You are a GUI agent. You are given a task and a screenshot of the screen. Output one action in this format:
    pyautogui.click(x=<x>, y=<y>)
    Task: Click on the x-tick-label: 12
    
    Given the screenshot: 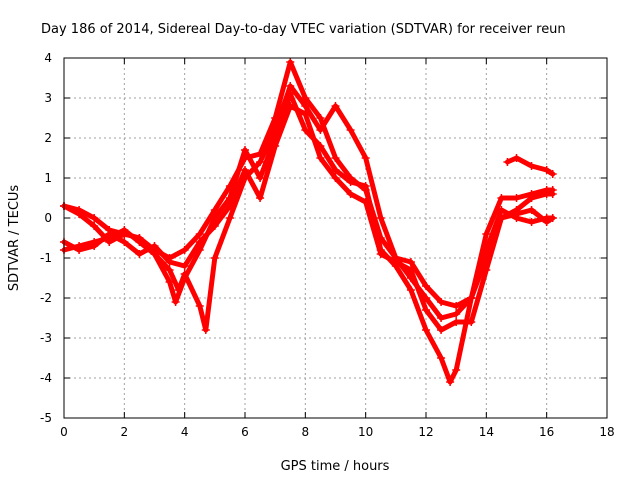 What is the action you would take?
    pyautogui.click(x=425, y=432)
    